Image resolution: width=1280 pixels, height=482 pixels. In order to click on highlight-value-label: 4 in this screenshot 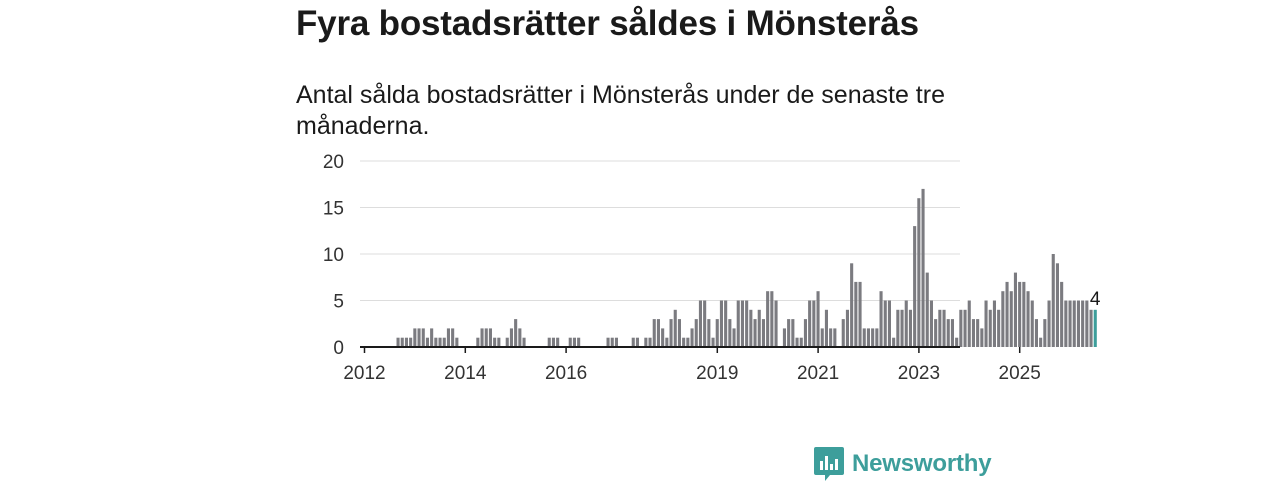, I will do `click(1095, 299)`.